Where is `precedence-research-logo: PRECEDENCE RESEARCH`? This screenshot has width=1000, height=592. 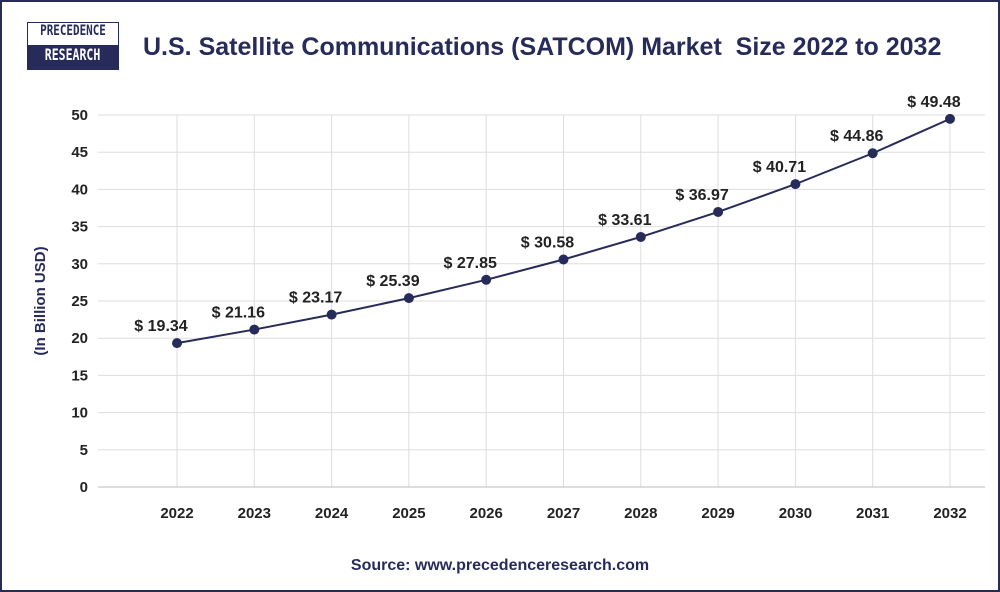 precedence-research-logo: PRECEDENCE RESEARCH is located at coordinates (73, 46).